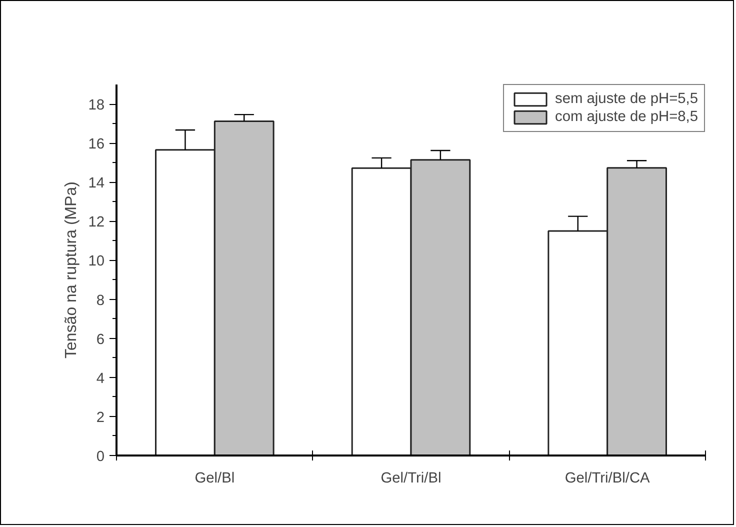 This screenshot has height=527, width=736. What do you see at coordinates (100, 300) in the screenshot?
I see `y-tick-label: 8` at bounding box center [100, 300].